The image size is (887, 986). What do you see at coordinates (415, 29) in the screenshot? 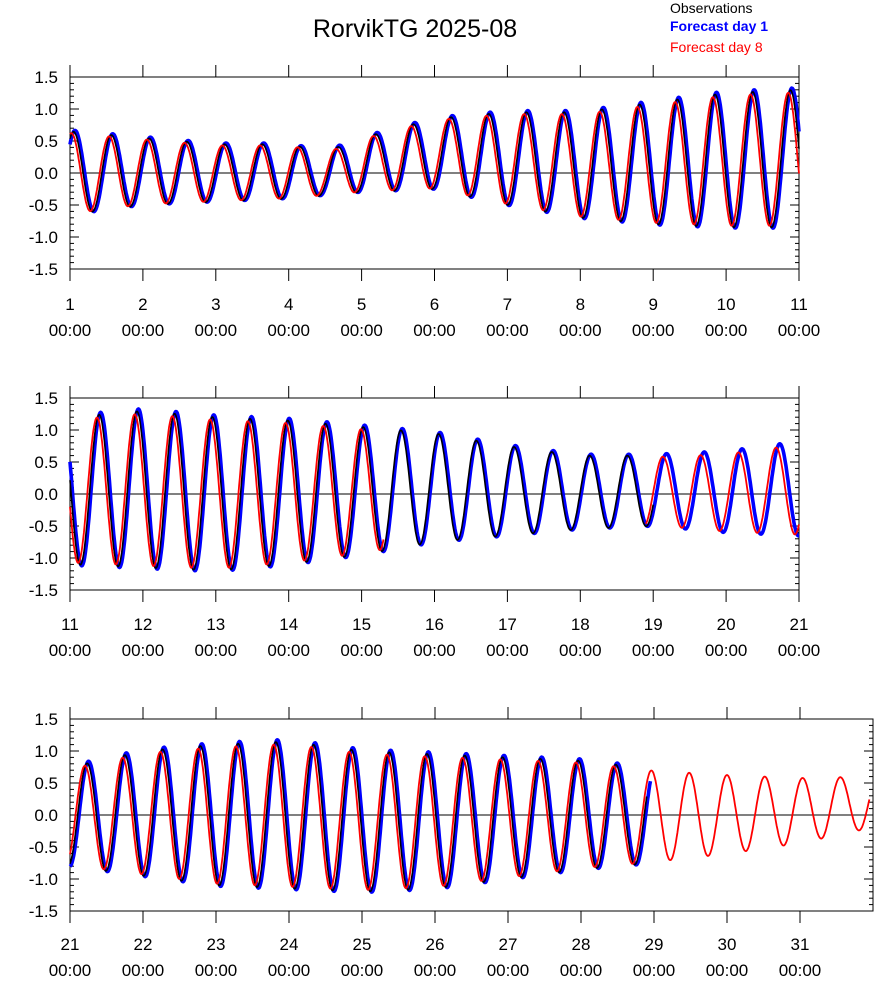
I see `chart-title: RorvikTG 2025-08` at bounding box center [415, 29].